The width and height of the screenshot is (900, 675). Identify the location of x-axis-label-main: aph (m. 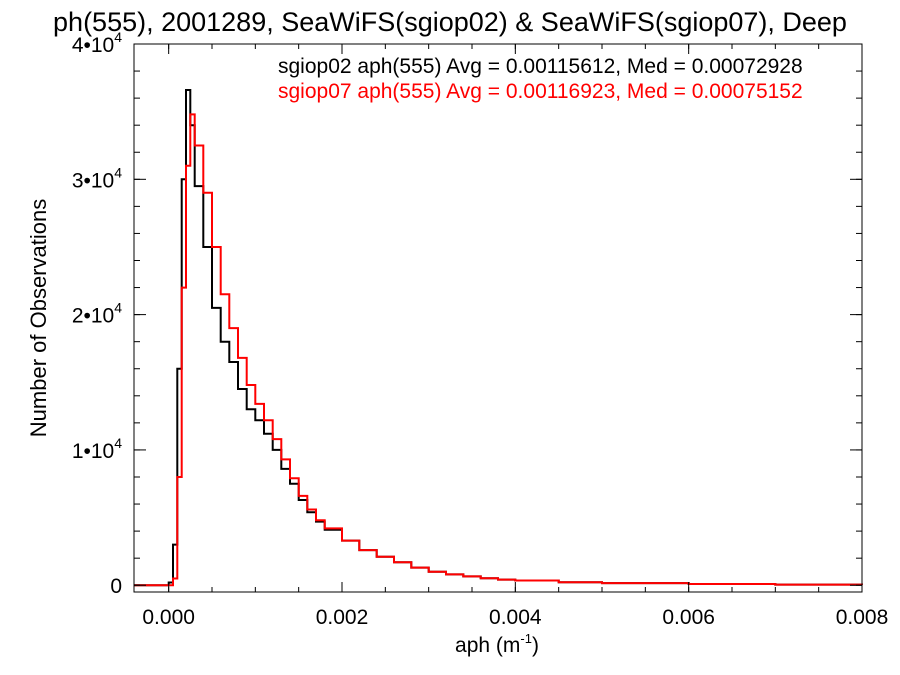
(487, 645).